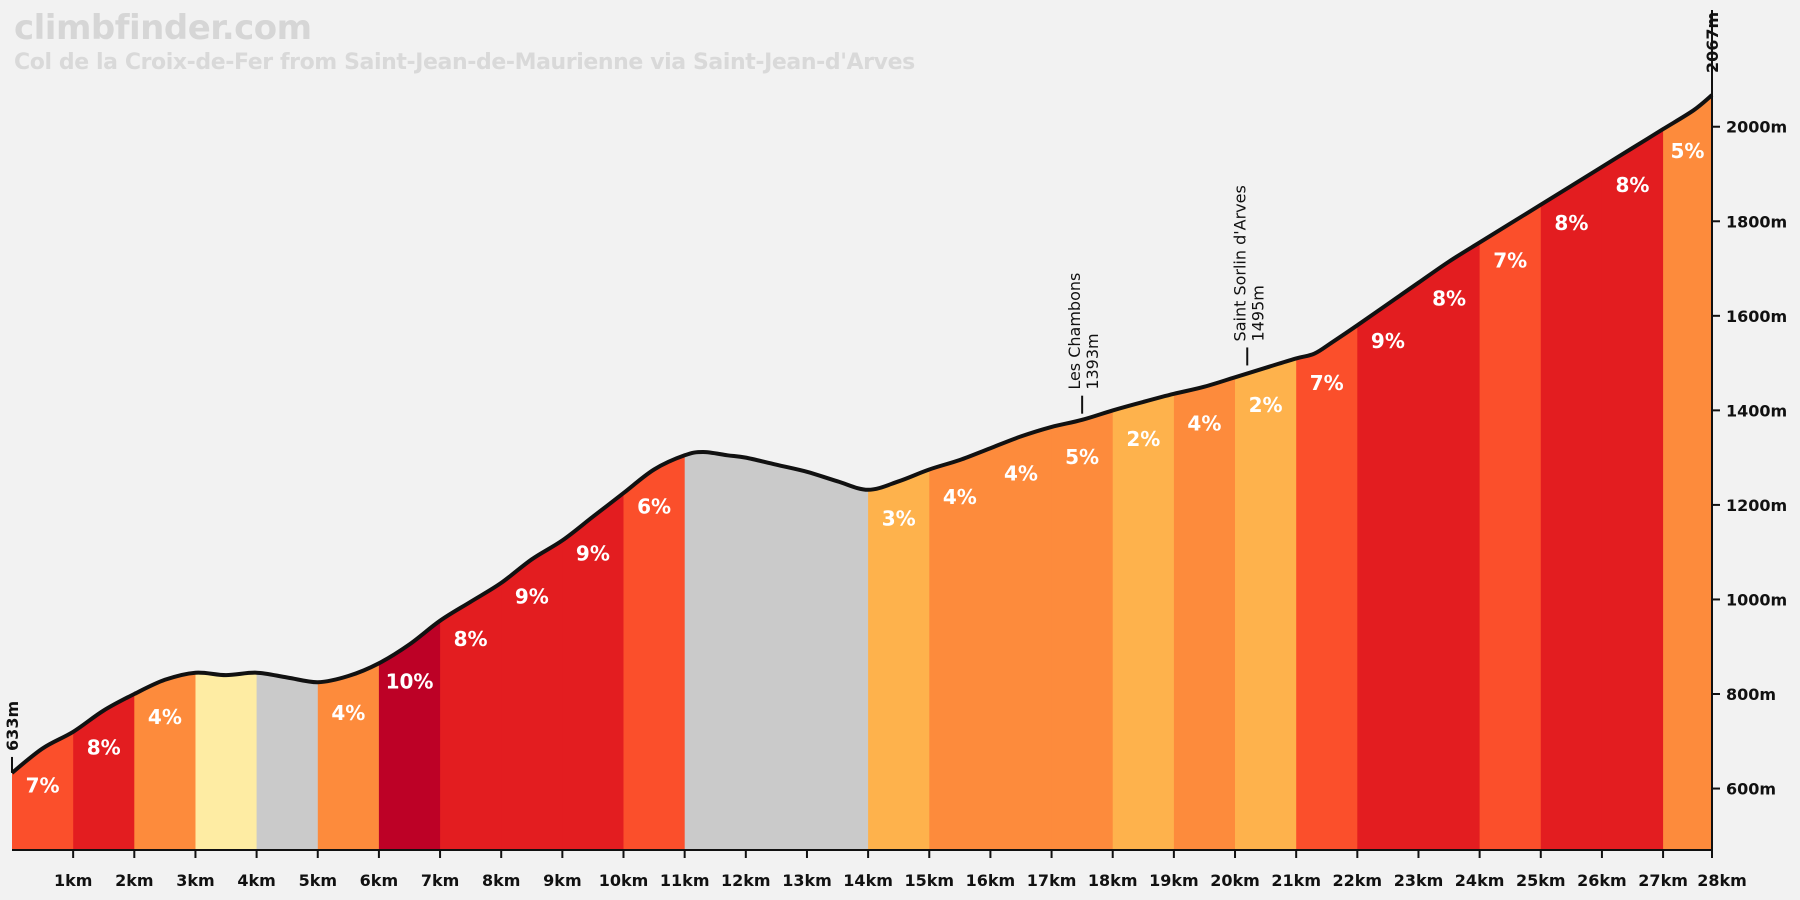  What do you see at coordinates (1358, 880) in the screenshot?
I see `x-tick-label: 22km` at bounding box center [1358, 880].